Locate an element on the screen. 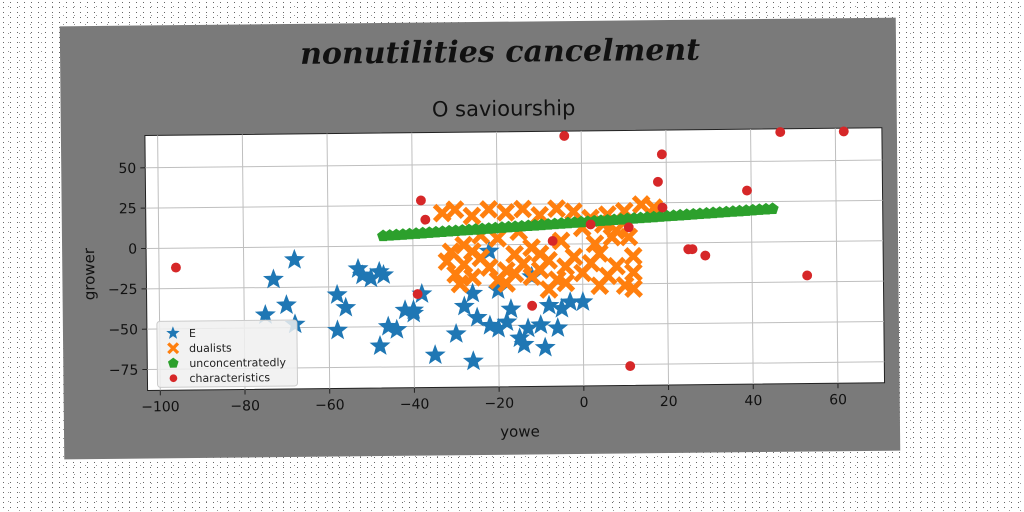  legend-box is located at coordinates (227, 353).